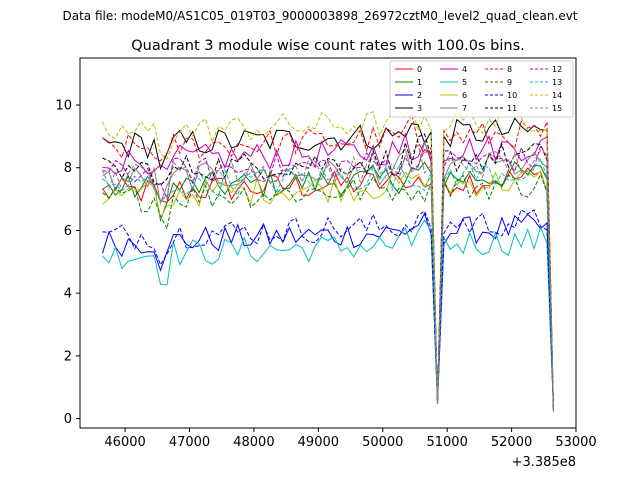 The image size is (640, 480). Describe the element at coordinates (419, 69) in the screenshot. I see `legend-label: 0` at that location.